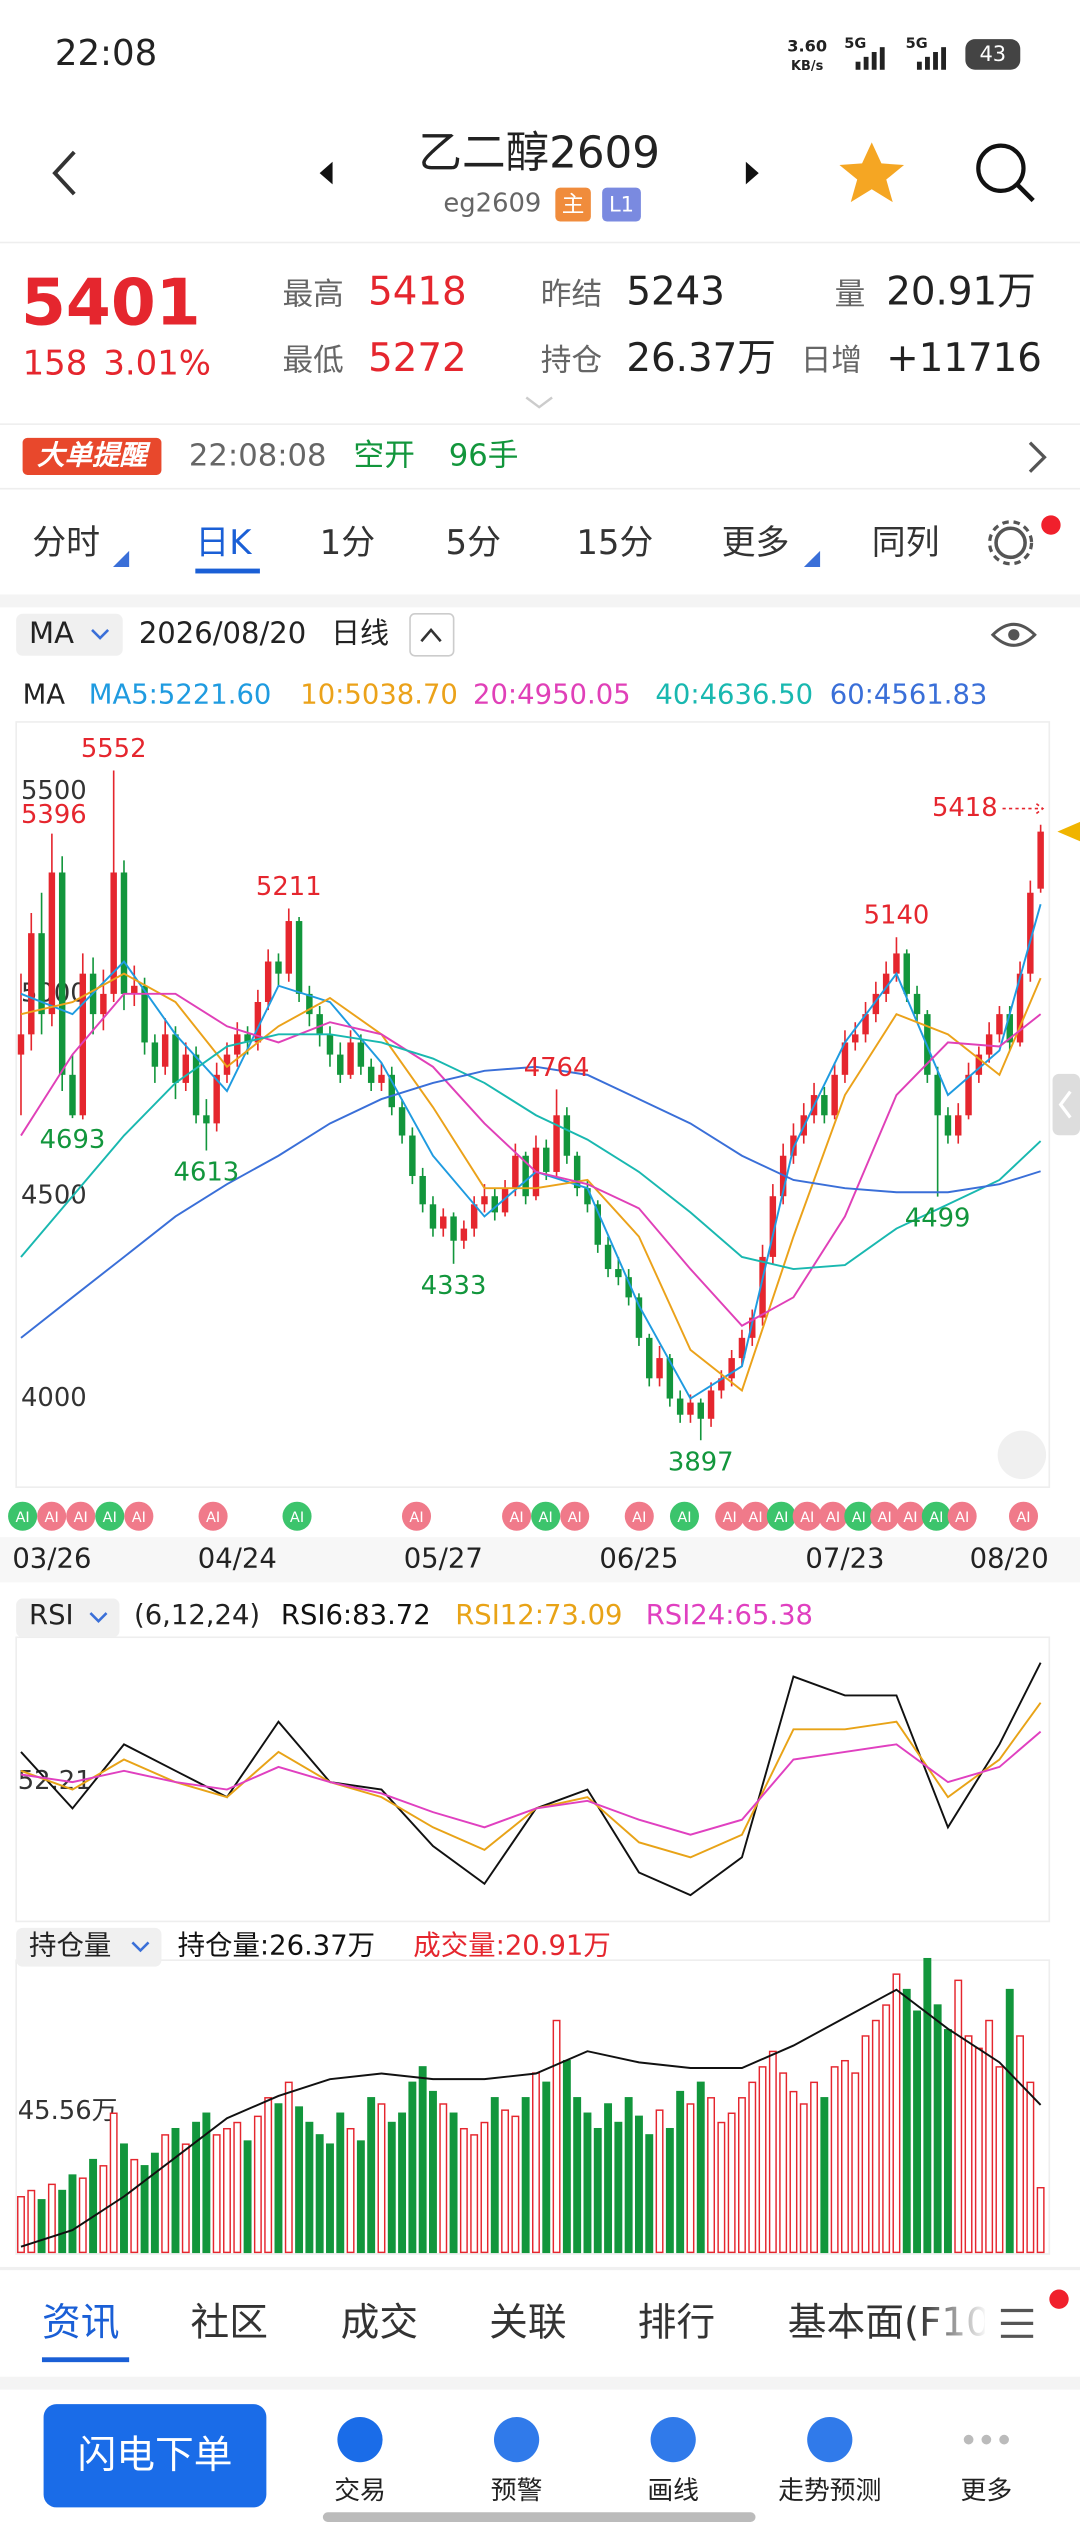 Image resolution: width=1080 pixels, height=2532 pixels. What do you see at coordinates (517, 2461) in the screenshot?
I see `nav-item: 预警` at bounding box center [517, 2461].